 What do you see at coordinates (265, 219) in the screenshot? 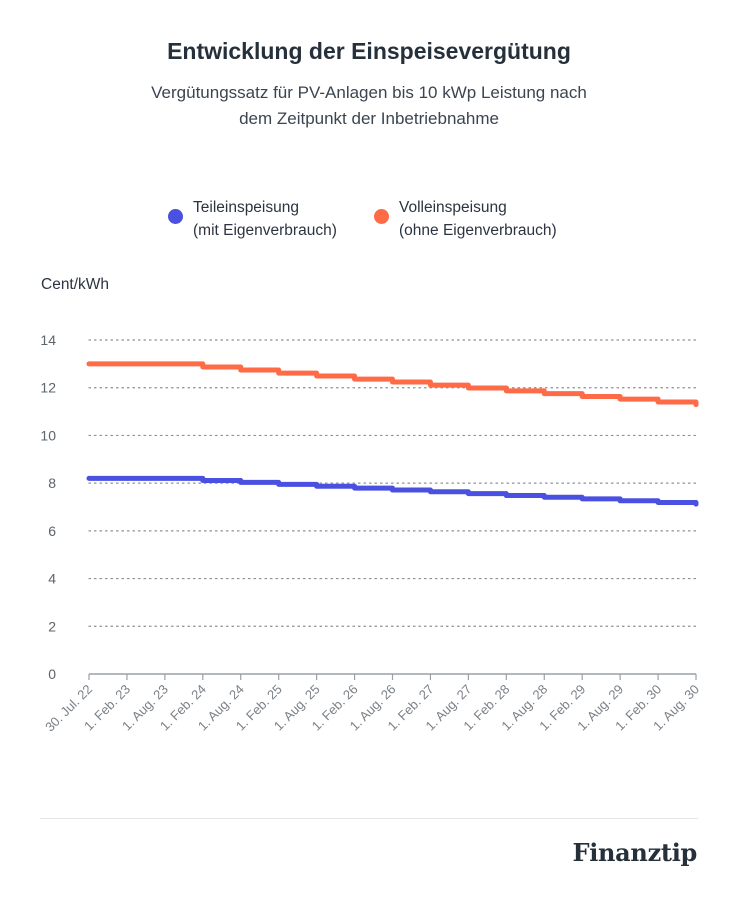
I see `legend-label: Teileinspeisung (mit Eigenverbrauch)` at bounding box center [265, 219].